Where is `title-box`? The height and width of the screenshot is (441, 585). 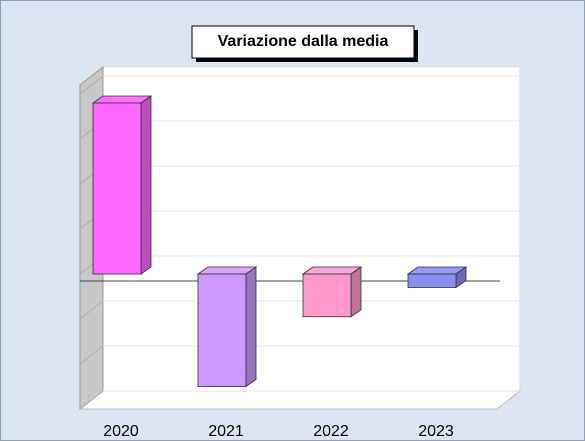 title-box is located at coordinates (303, 42).